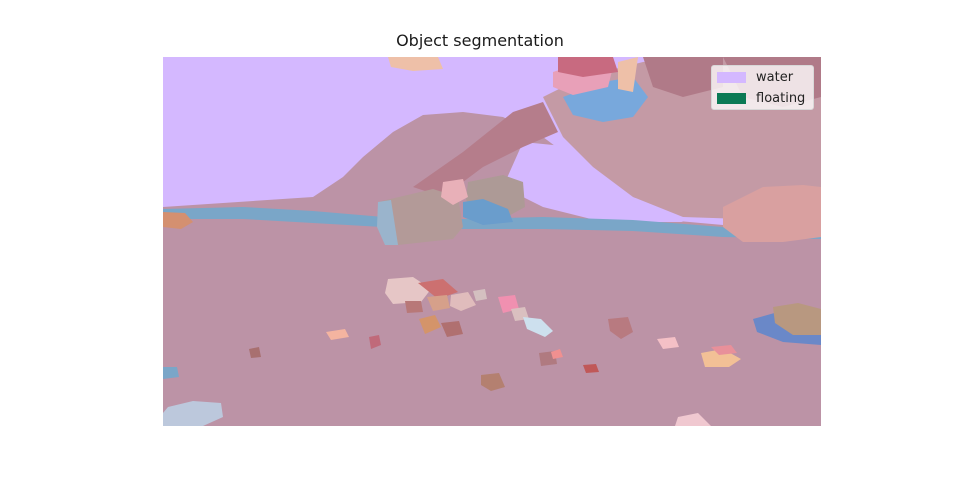  Describe the element at coordinates (731, 98) in the screenshot. I see `legend-swatch-floating` at that location.